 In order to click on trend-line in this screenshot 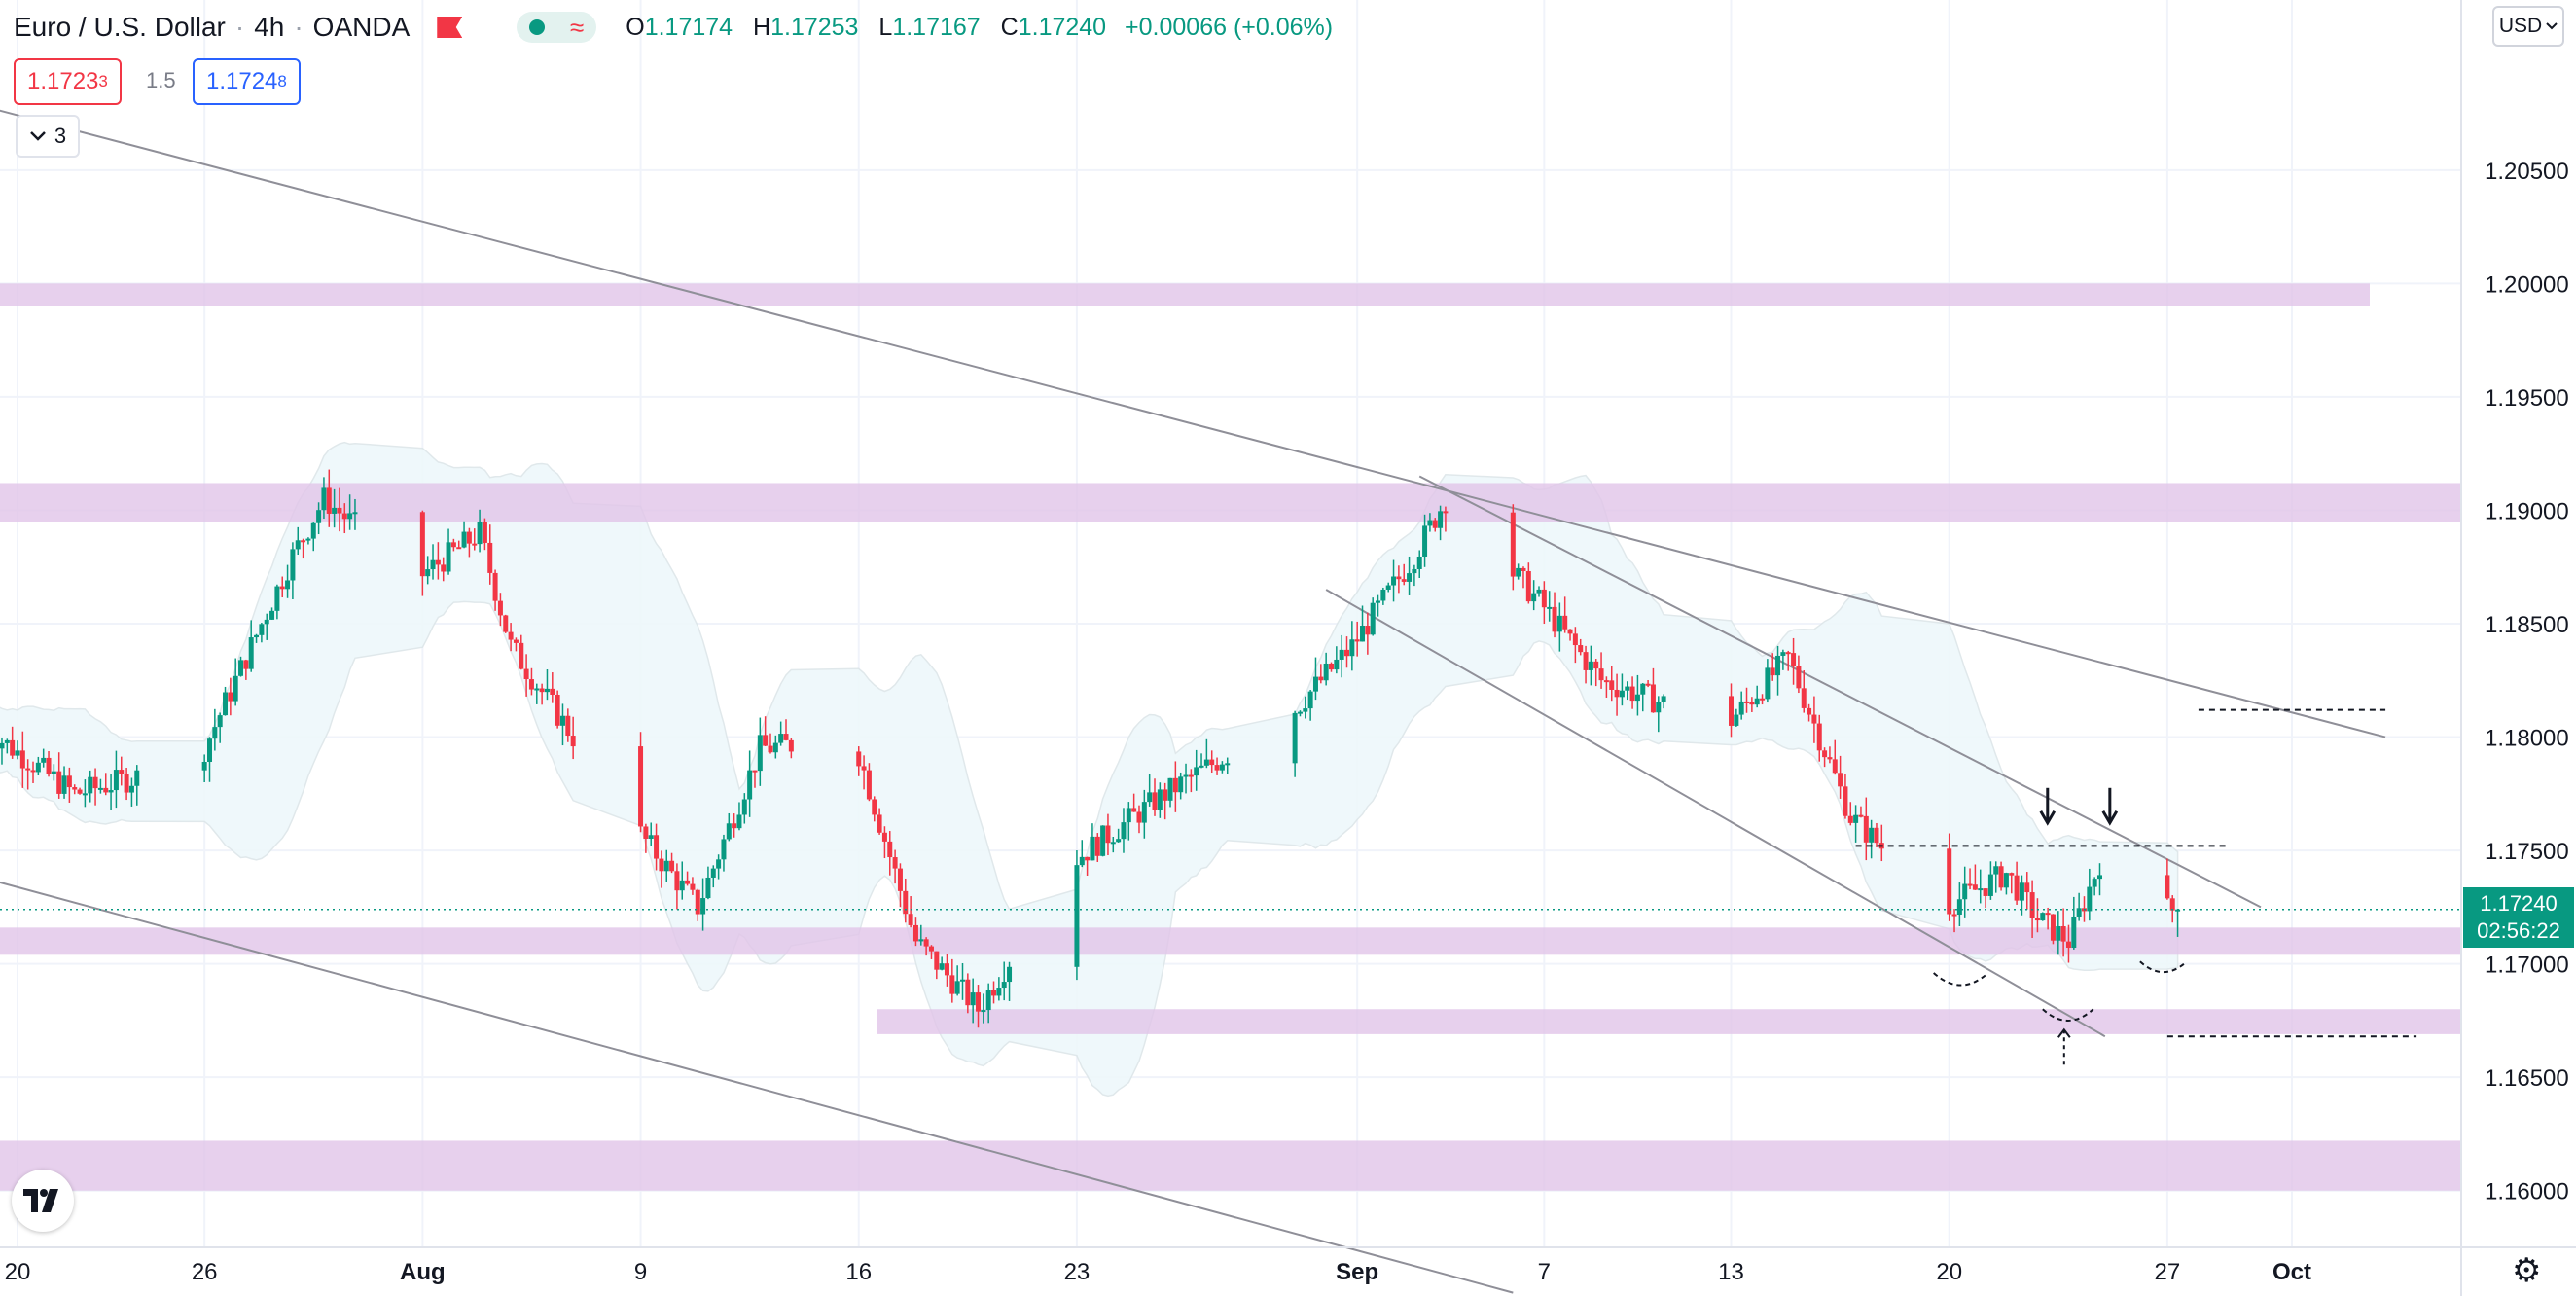, I will do `click(1715, 813)`.